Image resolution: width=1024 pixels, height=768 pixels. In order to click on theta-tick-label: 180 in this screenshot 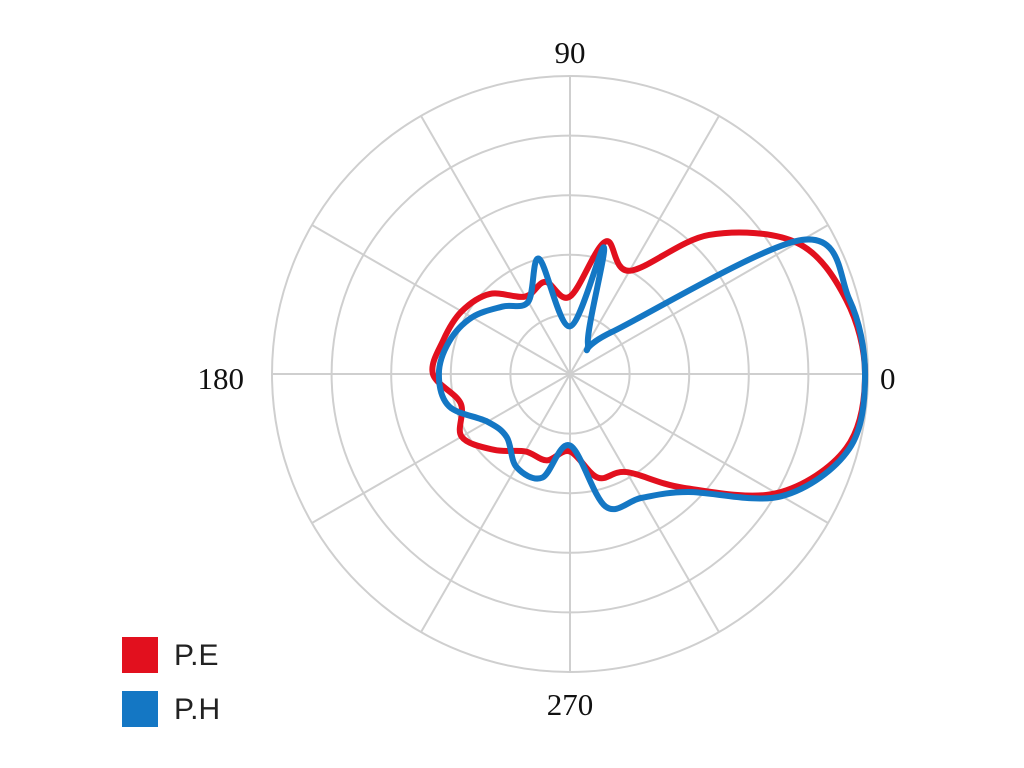, I will do `click(221, 378)`.